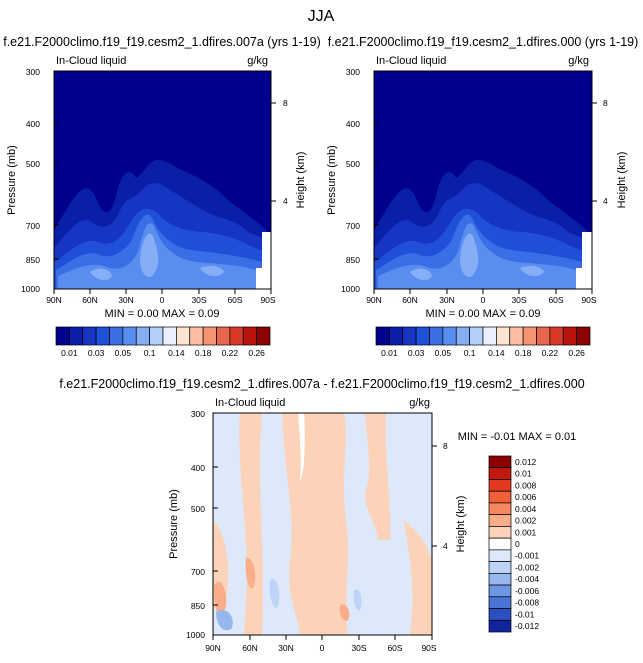 This screenshot has height=663, width=643. Describe the element at coordinates (322, 648) in the screenshot. I see `x-tick-label: 0` at that location.